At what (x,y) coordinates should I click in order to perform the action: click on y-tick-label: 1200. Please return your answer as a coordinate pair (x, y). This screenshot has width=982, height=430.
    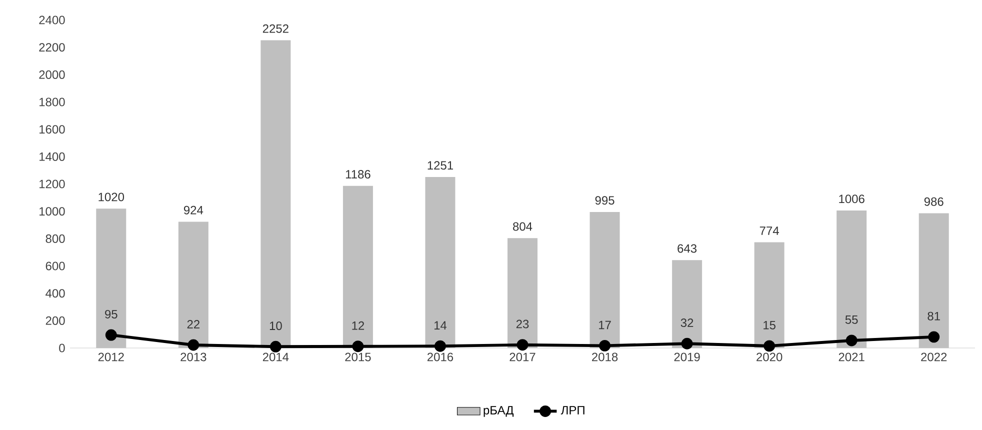
    Looking at the image, I should click on (52, 184).